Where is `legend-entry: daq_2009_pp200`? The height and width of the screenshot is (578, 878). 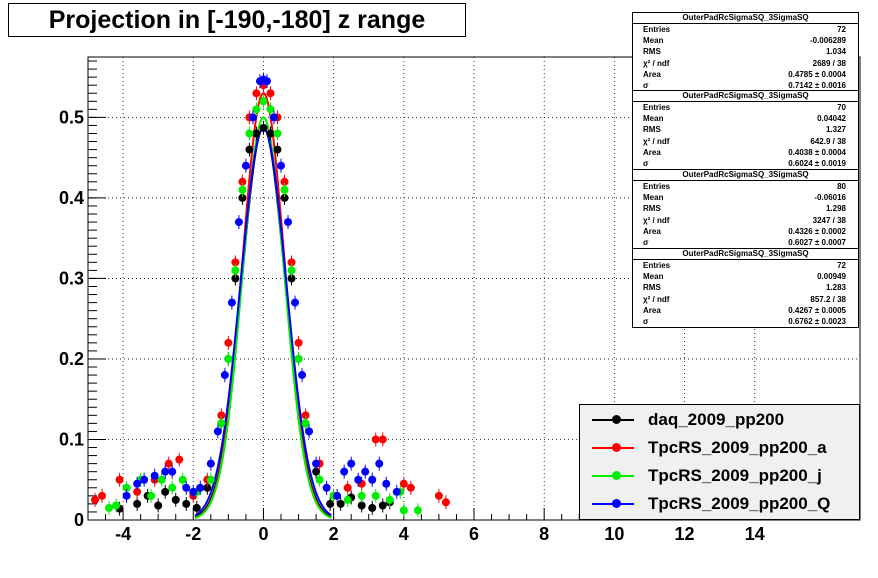 legend-entry: daq_2009_pp200 is located at coordinates (719, 419).